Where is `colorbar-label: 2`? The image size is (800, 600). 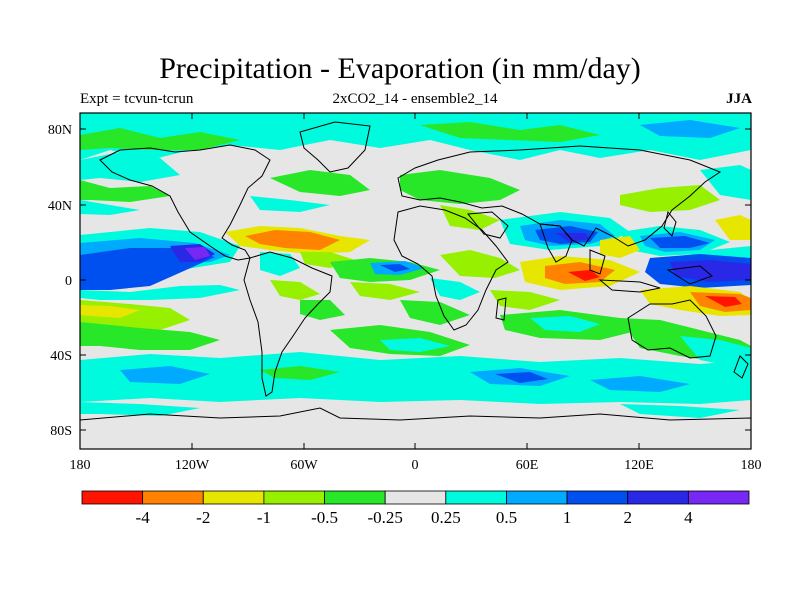
colorbar-label: 2 is located at coordinates (627, 517).